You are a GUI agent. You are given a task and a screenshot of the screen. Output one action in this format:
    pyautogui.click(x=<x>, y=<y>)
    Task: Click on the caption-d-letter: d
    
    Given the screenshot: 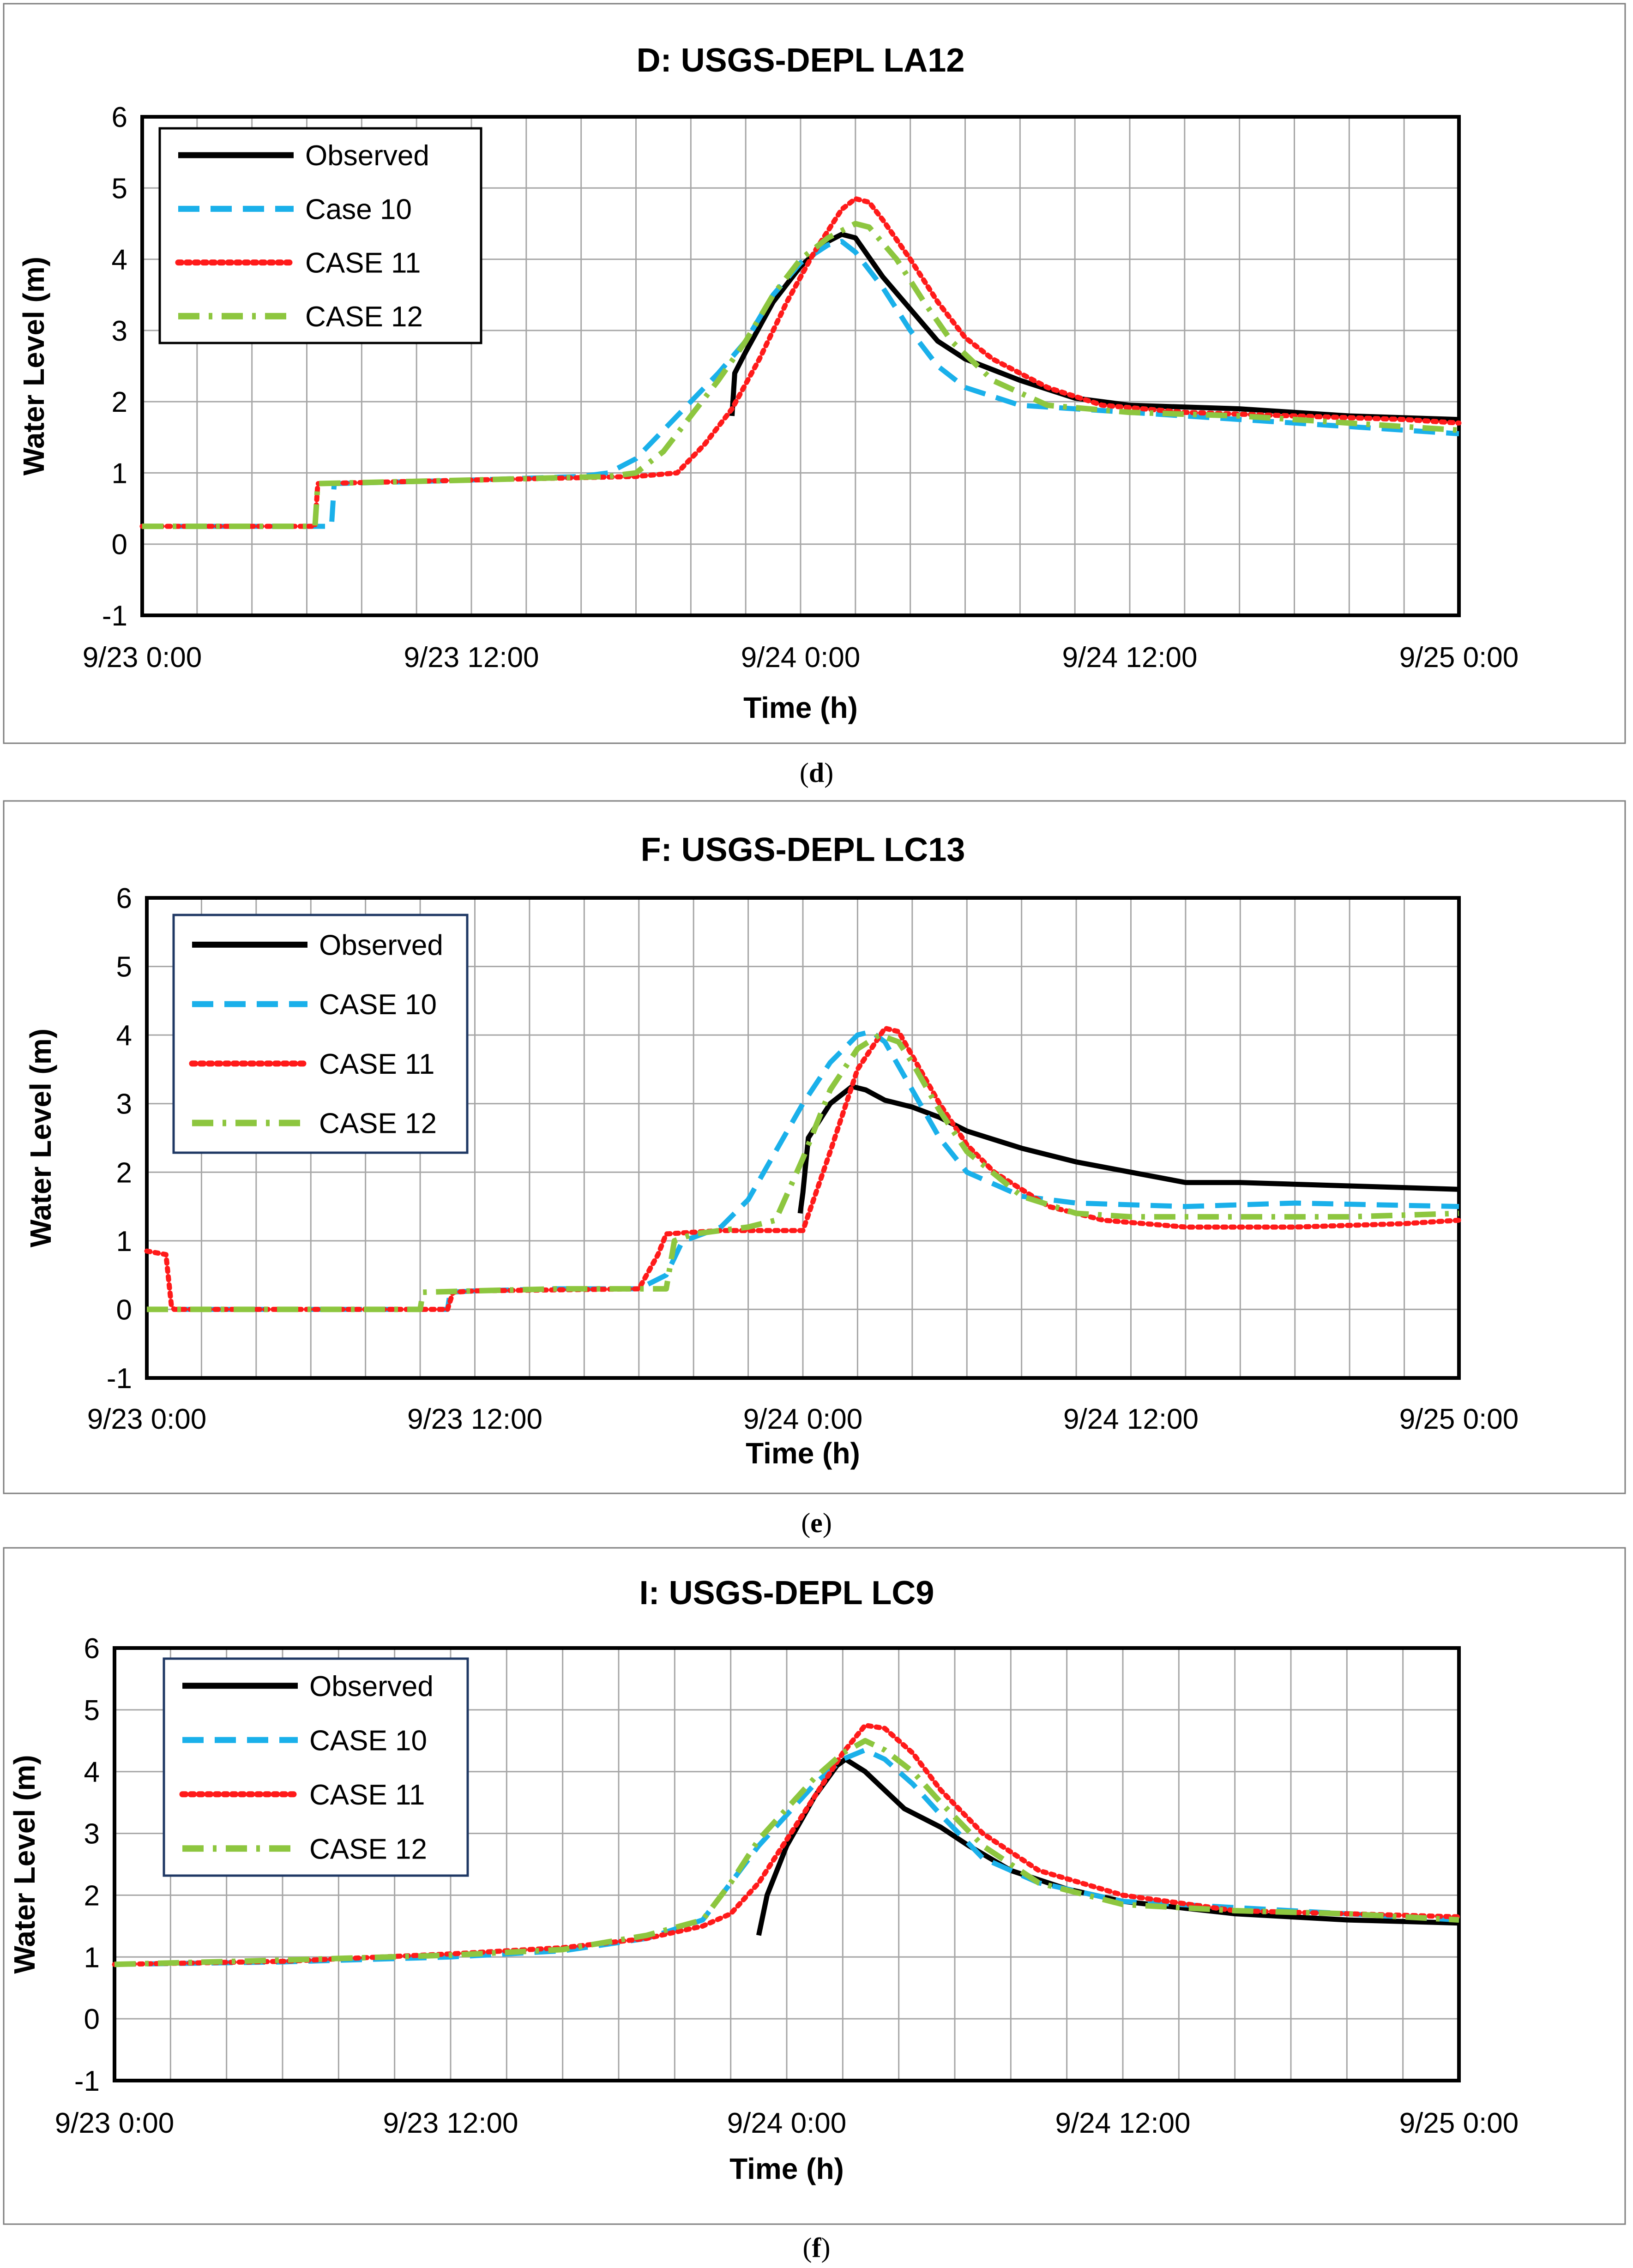 What is the action you would take?
    pyautogui.click(x=816, y=773)
    